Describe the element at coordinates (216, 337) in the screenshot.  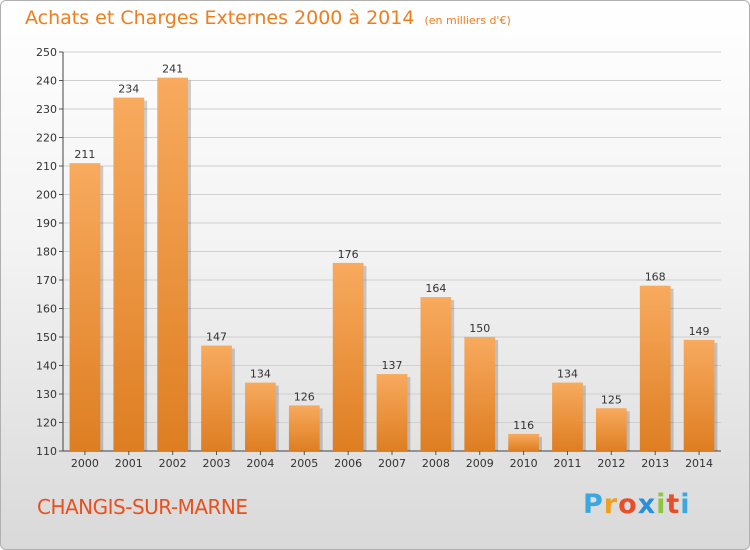
I see `bar-value-label: 147` at that location.